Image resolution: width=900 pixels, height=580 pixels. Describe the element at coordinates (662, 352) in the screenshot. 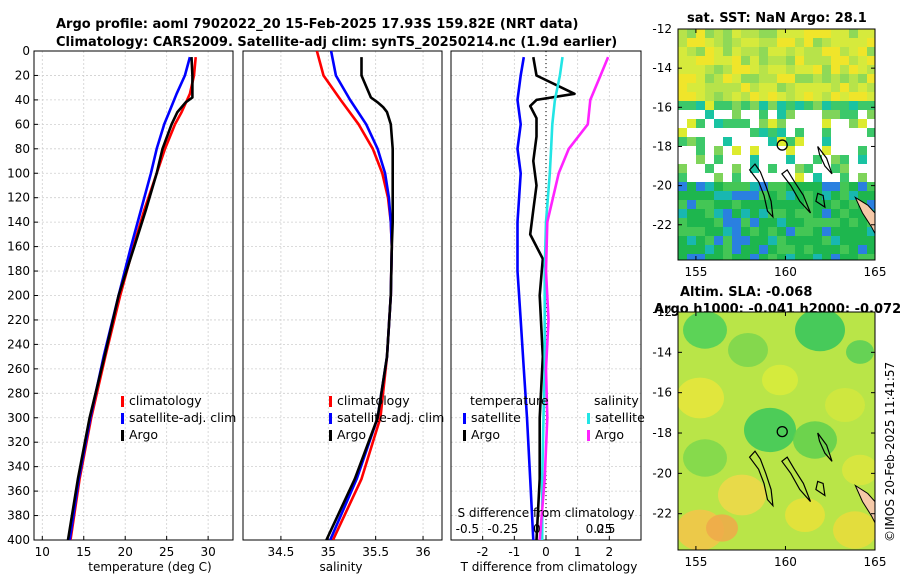

I see `map-y-tick-label: -14` at that location.